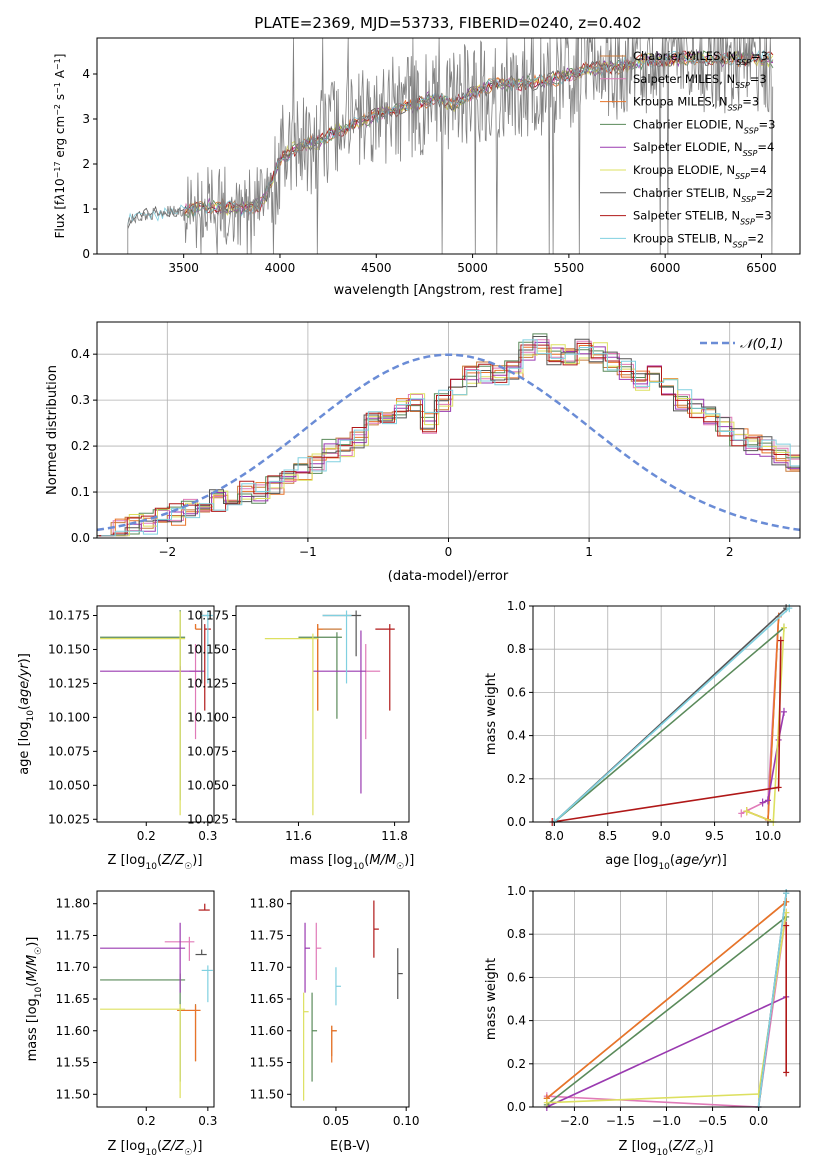 This screenshot has width=819, height=1170. I want to click on residual-ticks: −2 −1 0 1 2 0.0 0.1 0.2 0.3 0.4, so click(402, 453).